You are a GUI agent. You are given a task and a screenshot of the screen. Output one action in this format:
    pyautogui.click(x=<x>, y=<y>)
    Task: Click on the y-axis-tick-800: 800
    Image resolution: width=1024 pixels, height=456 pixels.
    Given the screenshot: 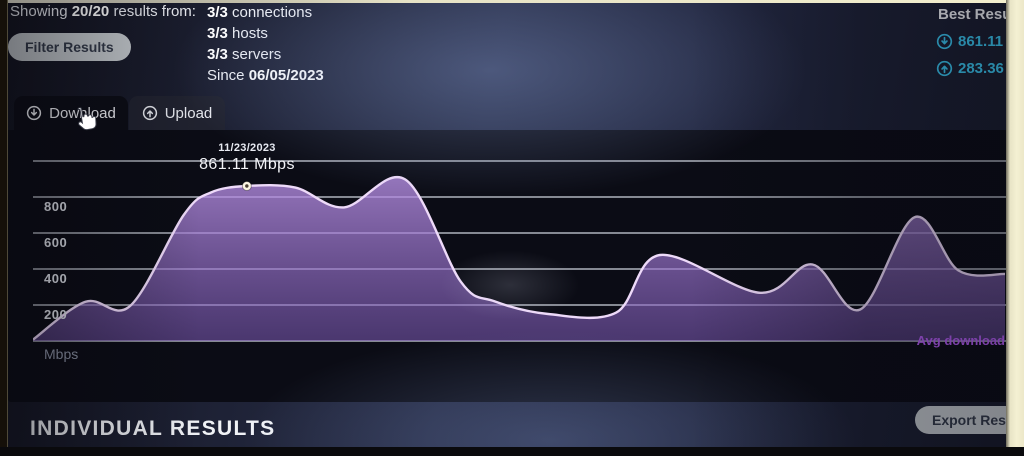 What is the action you would take?
    pyautogui.click(x=56, y=206)
    